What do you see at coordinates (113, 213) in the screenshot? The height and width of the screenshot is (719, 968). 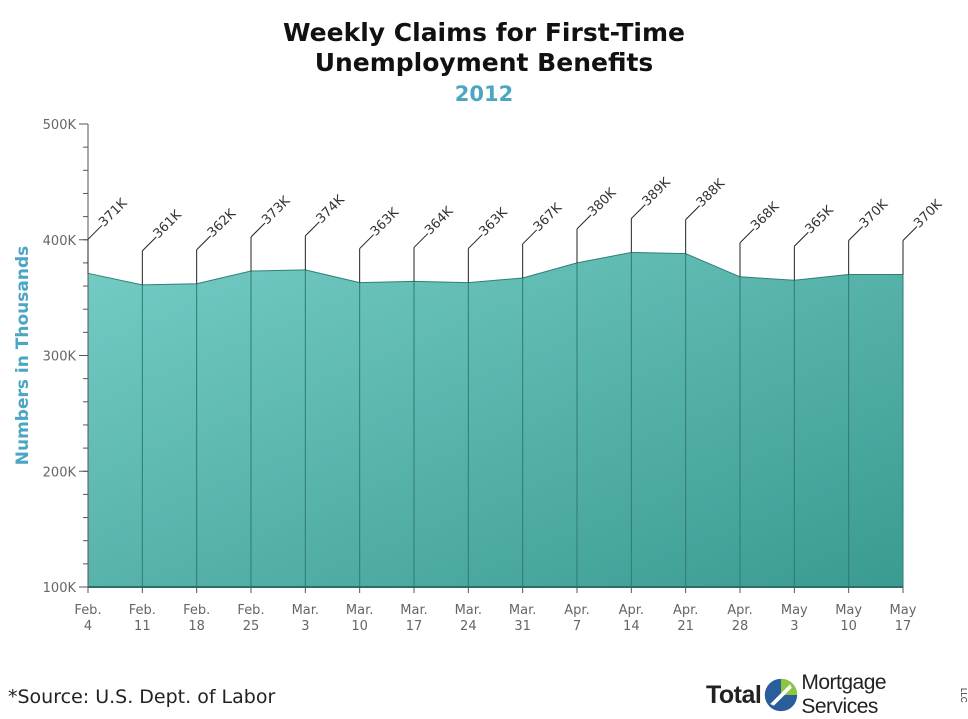 I see `data-label: 371K` at bounding box center [113, 213].